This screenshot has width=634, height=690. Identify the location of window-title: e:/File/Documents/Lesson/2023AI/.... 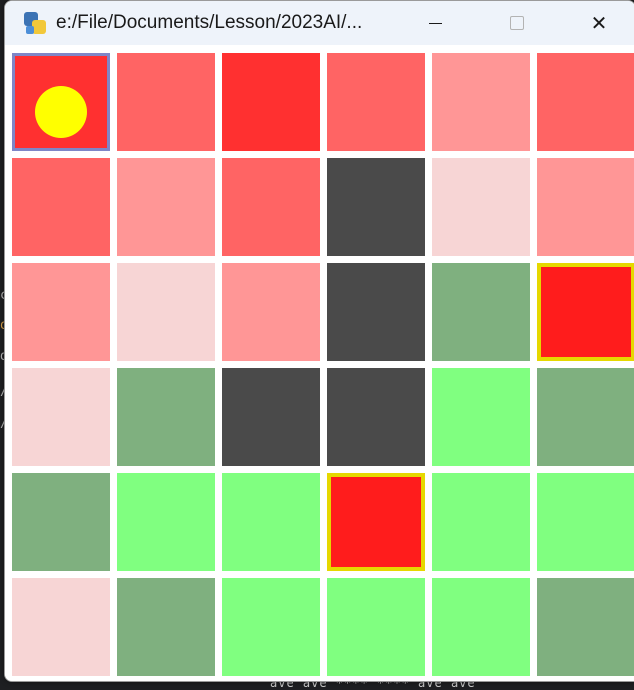
(209, 23).